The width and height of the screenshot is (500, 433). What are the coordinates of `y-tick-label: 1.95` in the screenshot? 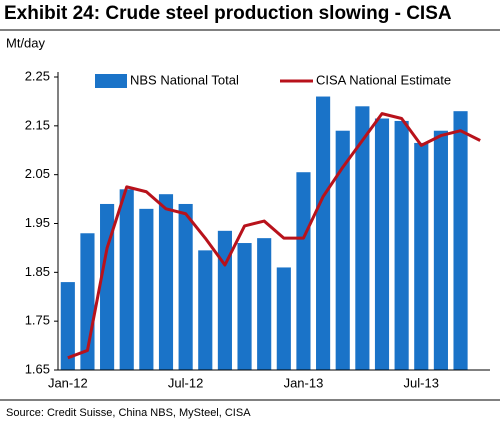 It's located at (37, 222).